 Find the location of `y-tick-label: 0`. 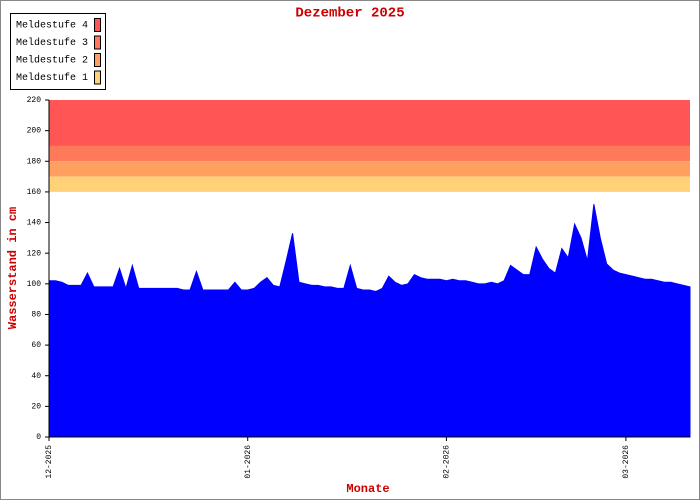

y-tick-label: 0 is located at coordinates (38, 437).